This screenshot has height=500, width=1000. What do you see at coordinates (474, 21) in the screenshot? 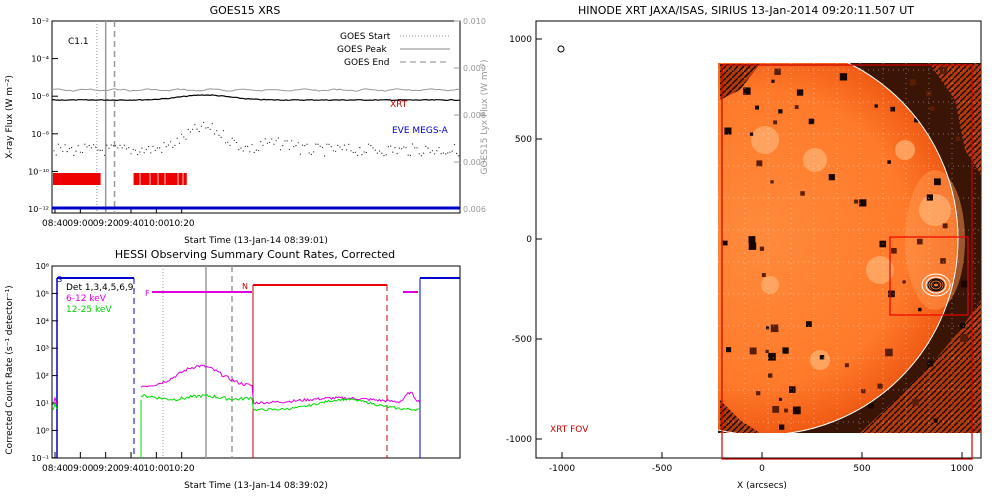
I see `goes-ytick-right-label: 0.010` at bounding box center [474, 21].